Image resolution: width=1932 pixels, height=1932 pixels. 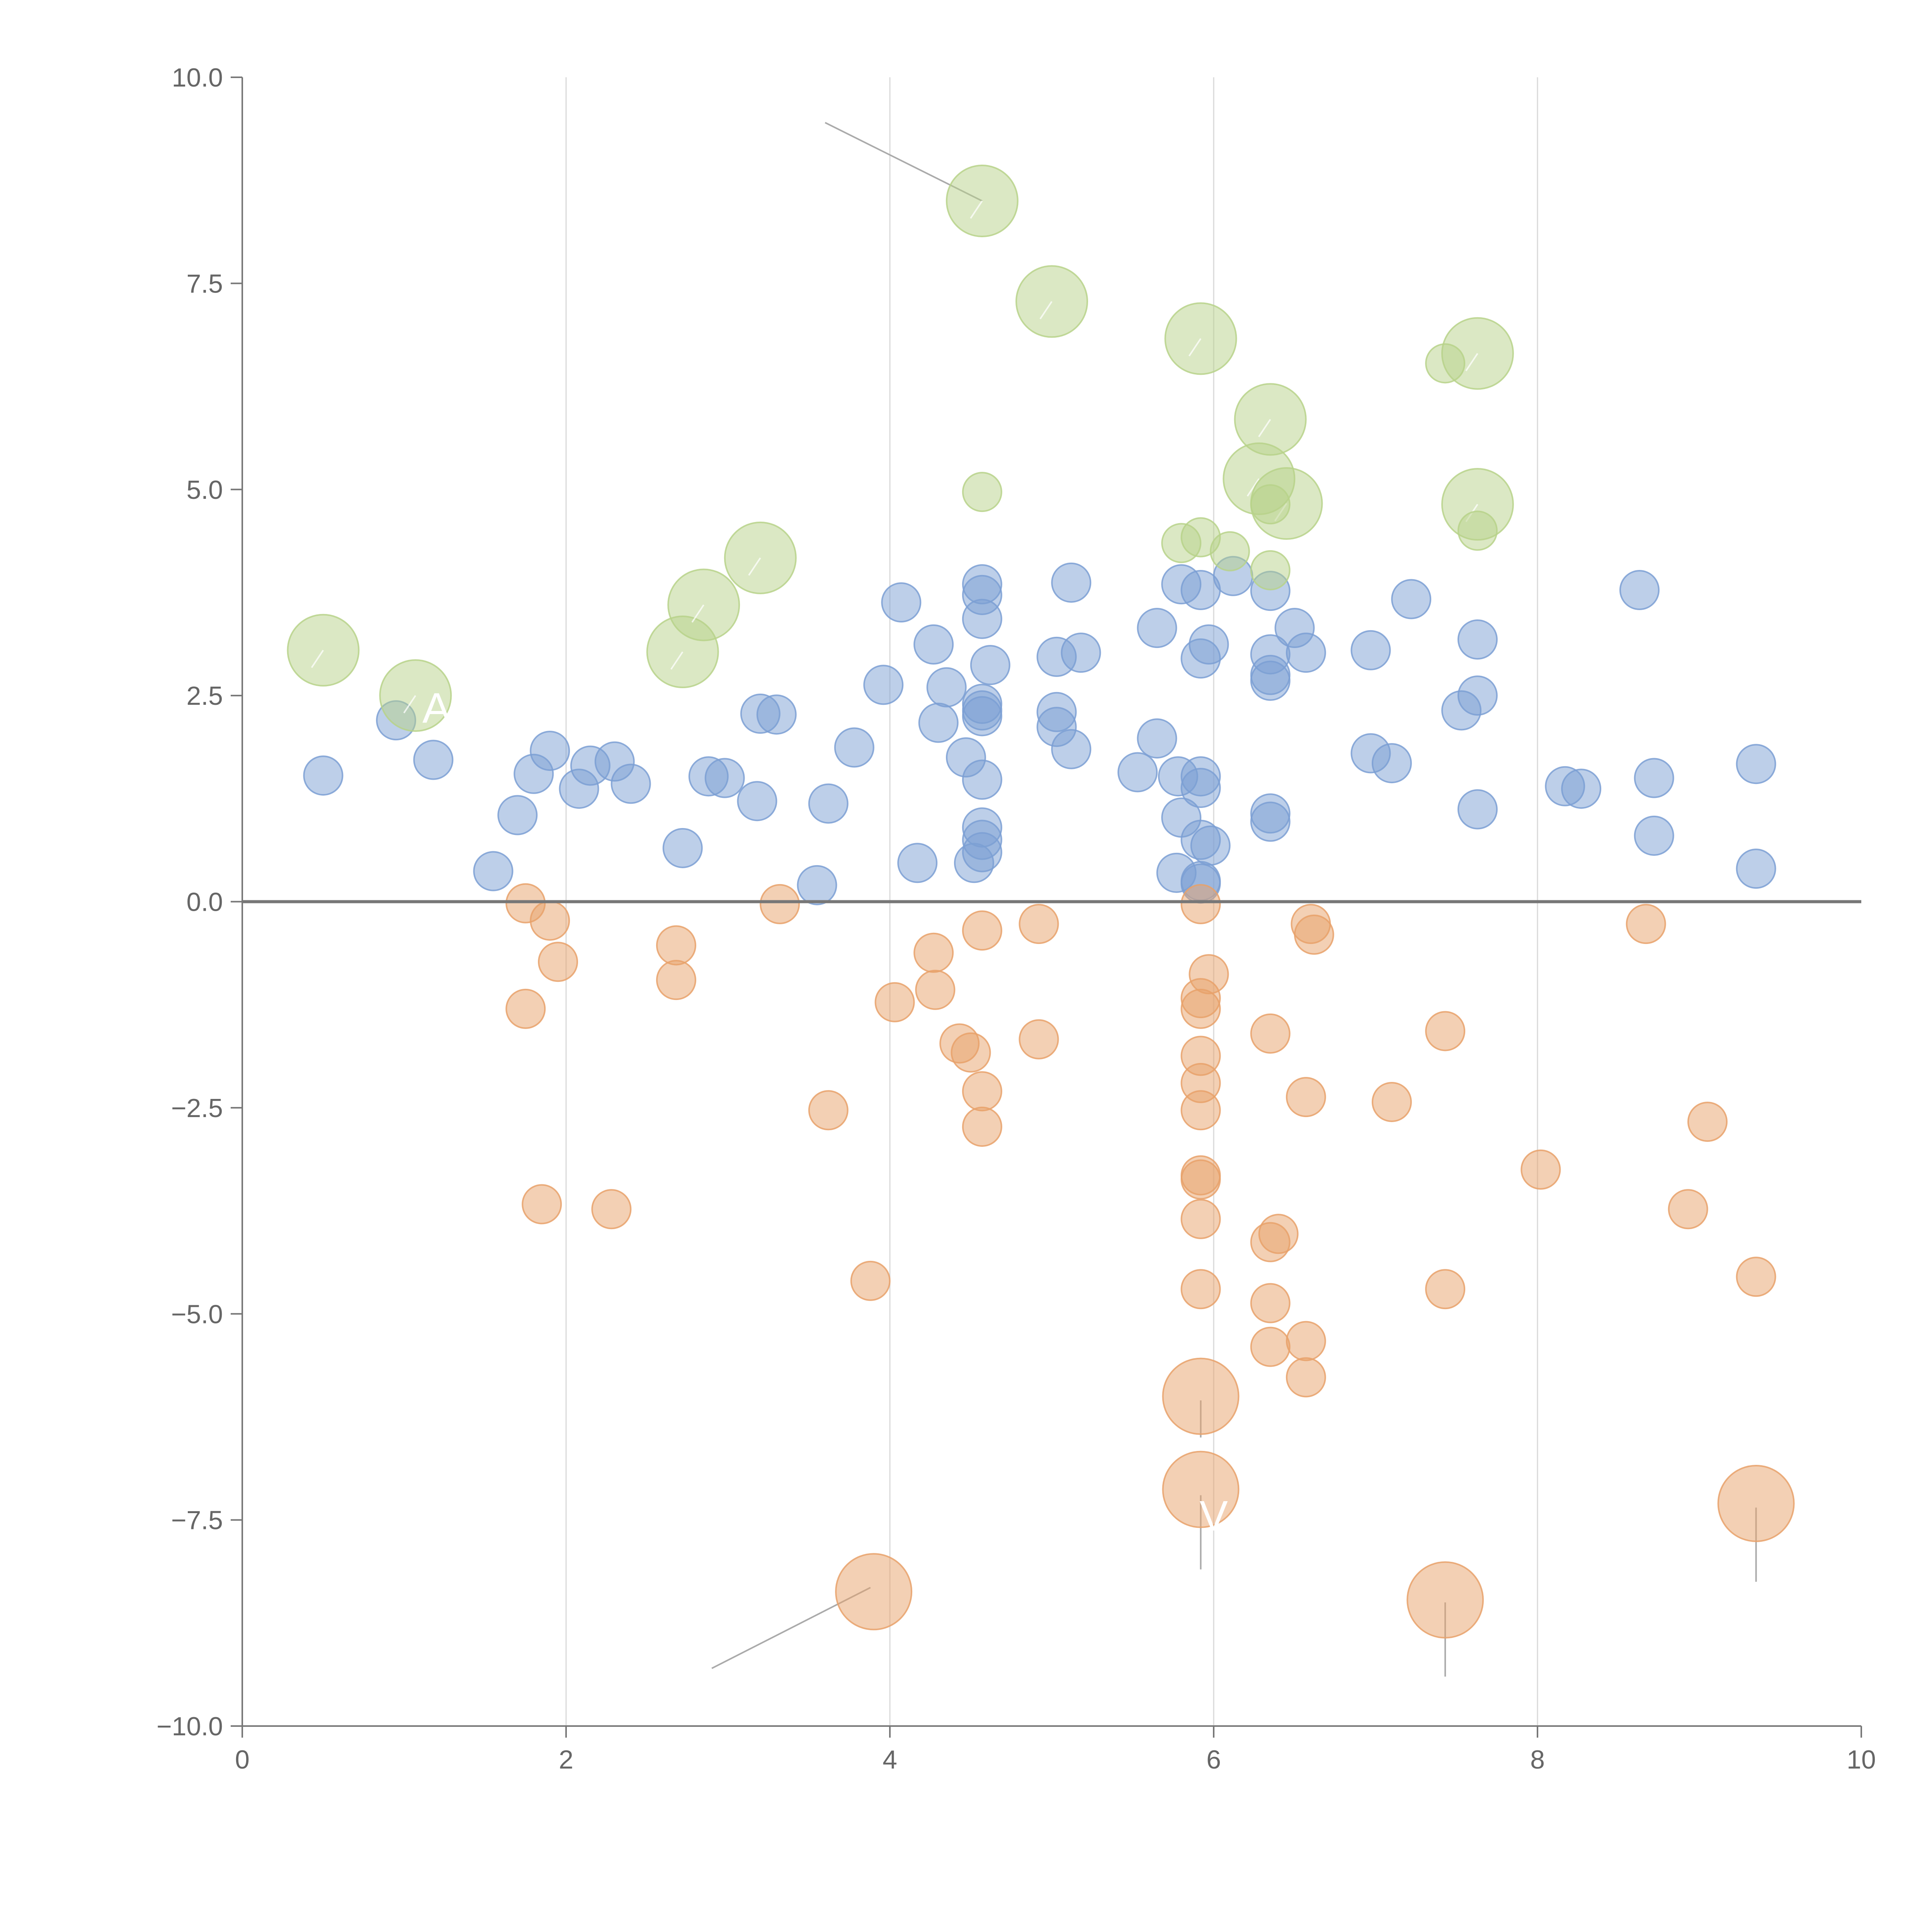 I want to click on x-tick-label: 0, so click(x=243, y=1759).